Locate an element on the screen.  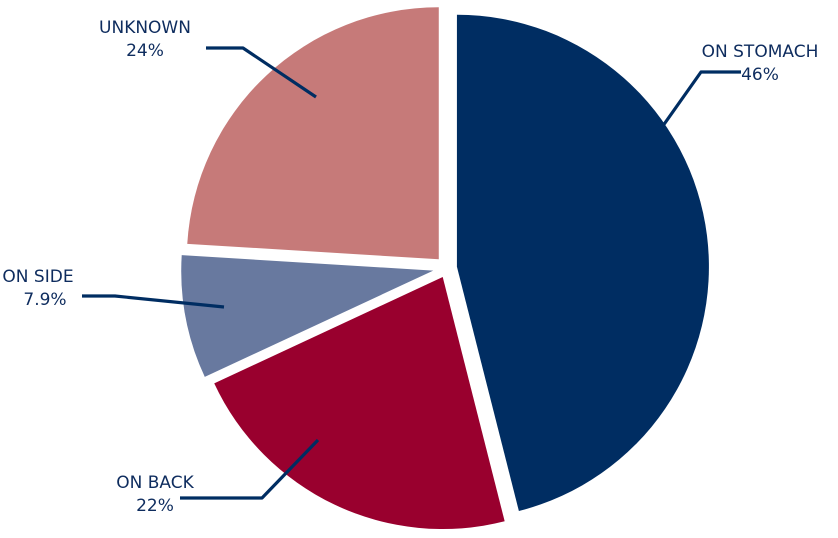
pie-slice-unknown is located at coordinates (313, 133).